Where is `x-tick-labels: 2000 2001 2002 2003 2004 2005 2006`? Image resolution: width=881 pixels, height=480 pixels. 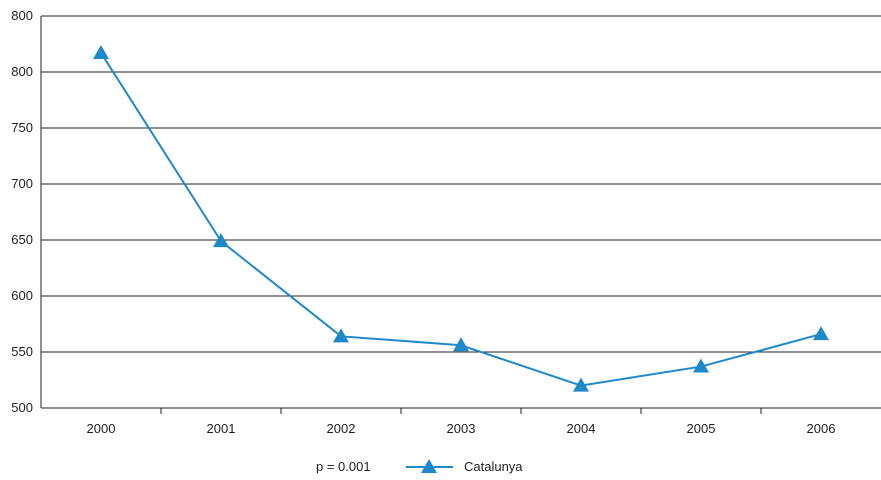 x-tick-labels: 2000 2001 2002 2003 2004 2005 2006 is located at coordinates (461, 428).